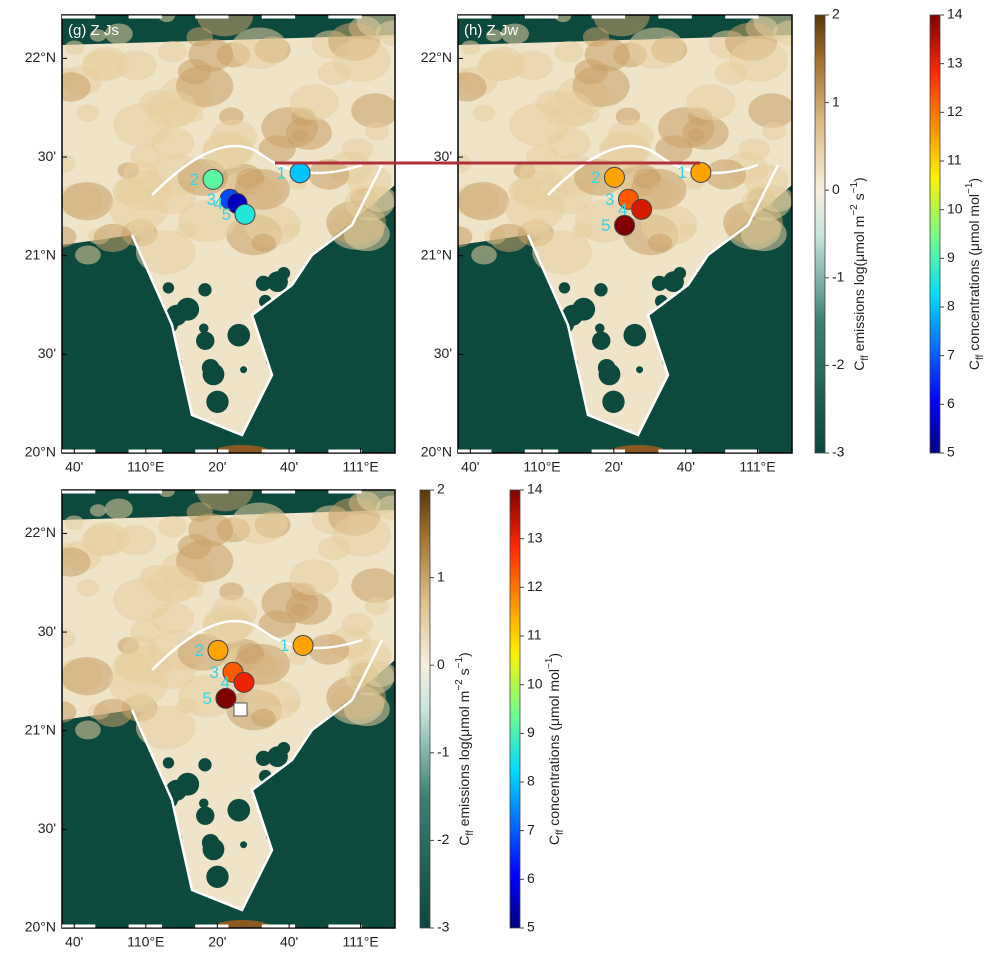 Image resolution: width=989 pixels, height=955 pixels. What do you see at coordinates (464, 673) in the screenshot?
I see `label-part: s` at bounding box center [464, 673].